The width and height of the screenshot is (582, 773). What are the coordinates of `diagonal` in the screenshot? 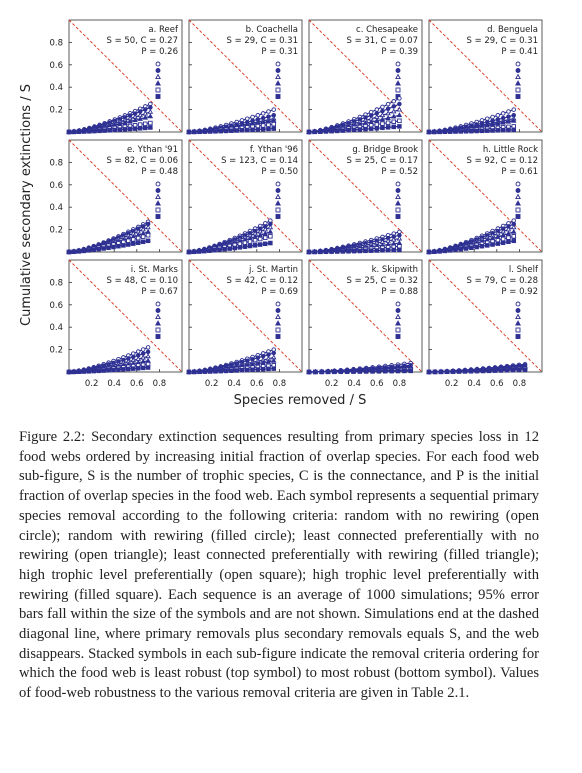 It's located at (365, 76).